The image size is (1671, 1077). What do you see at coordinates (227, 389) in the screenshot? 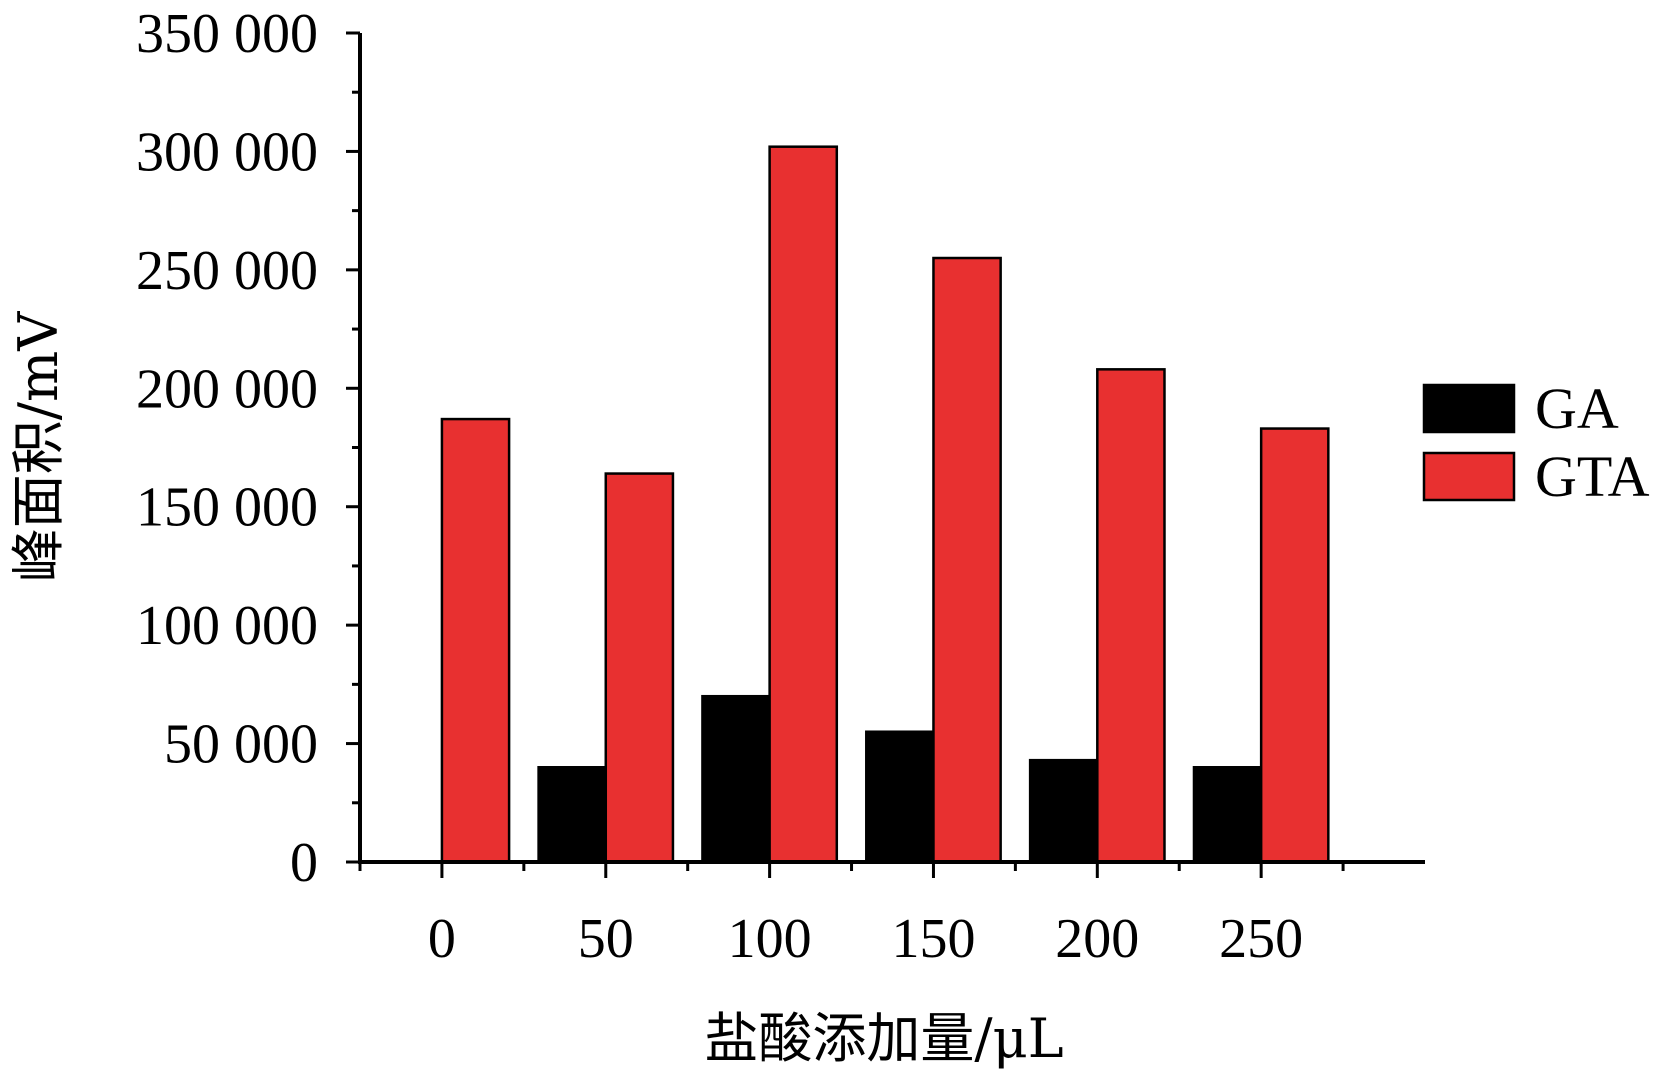
I see `y-tick-label: 200 000` at bounding box center [227, 389].